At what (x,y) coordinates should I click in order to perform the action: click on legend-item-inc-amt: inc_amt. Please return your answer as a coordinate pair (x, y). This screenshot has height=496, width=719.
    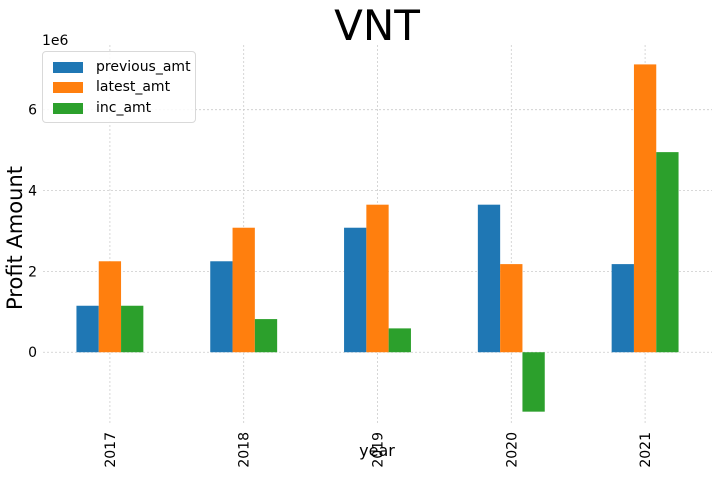
    Looking at the image, I should click on (102, 108).